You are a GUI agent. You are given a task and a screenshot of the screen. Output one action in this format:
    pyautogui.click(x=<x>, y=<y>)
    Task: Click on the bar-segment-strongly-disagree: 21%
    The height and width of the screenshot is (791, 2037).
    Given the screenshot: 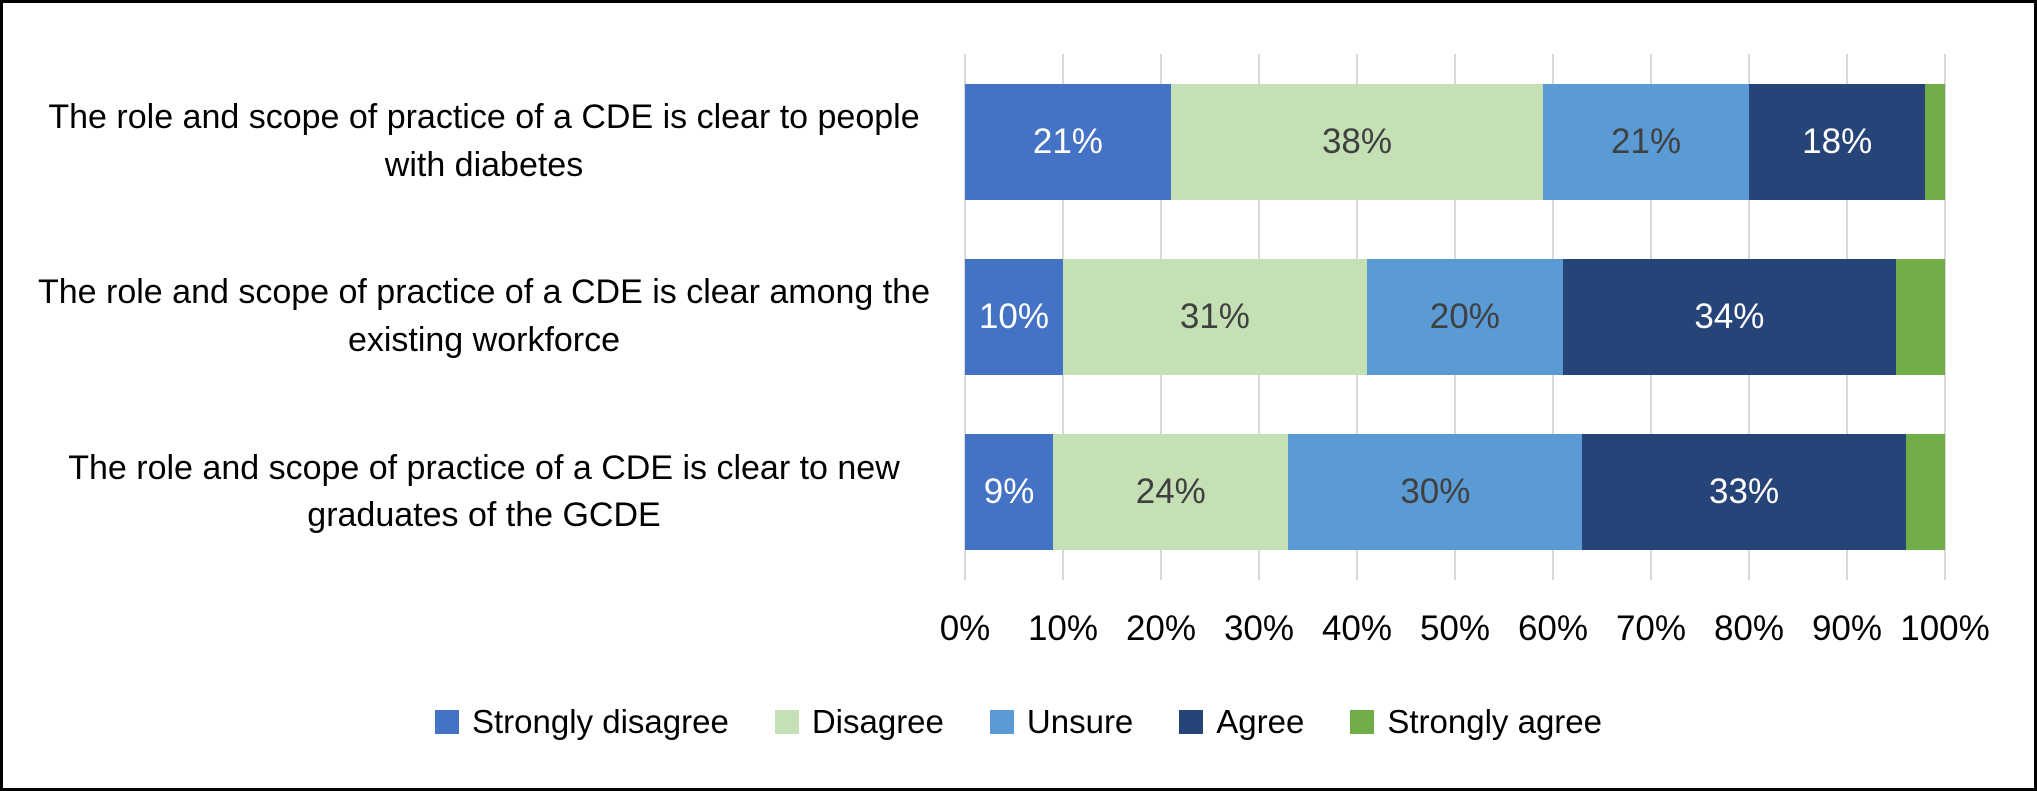 What is the action you would take?
    pyautogui.click(x=1068, y=141)
    